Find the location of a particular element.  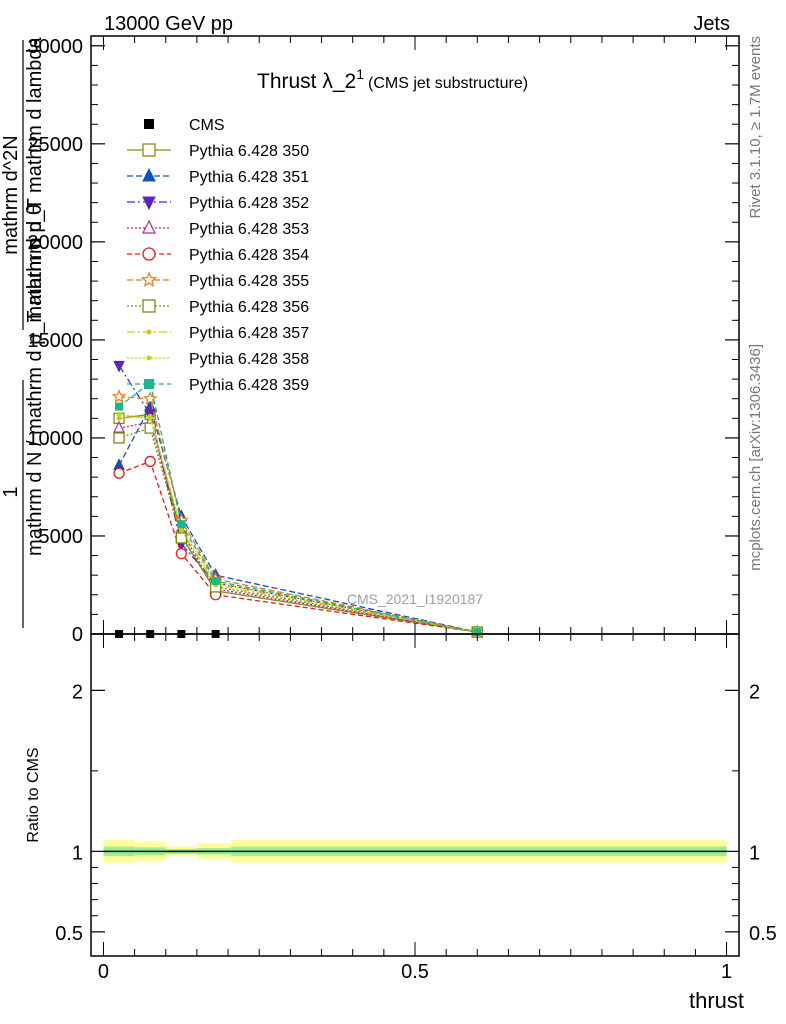

ylabel-den1: mathrm d N / mathrm d p_T mathrm d θ is located at coordinates (35, 380).